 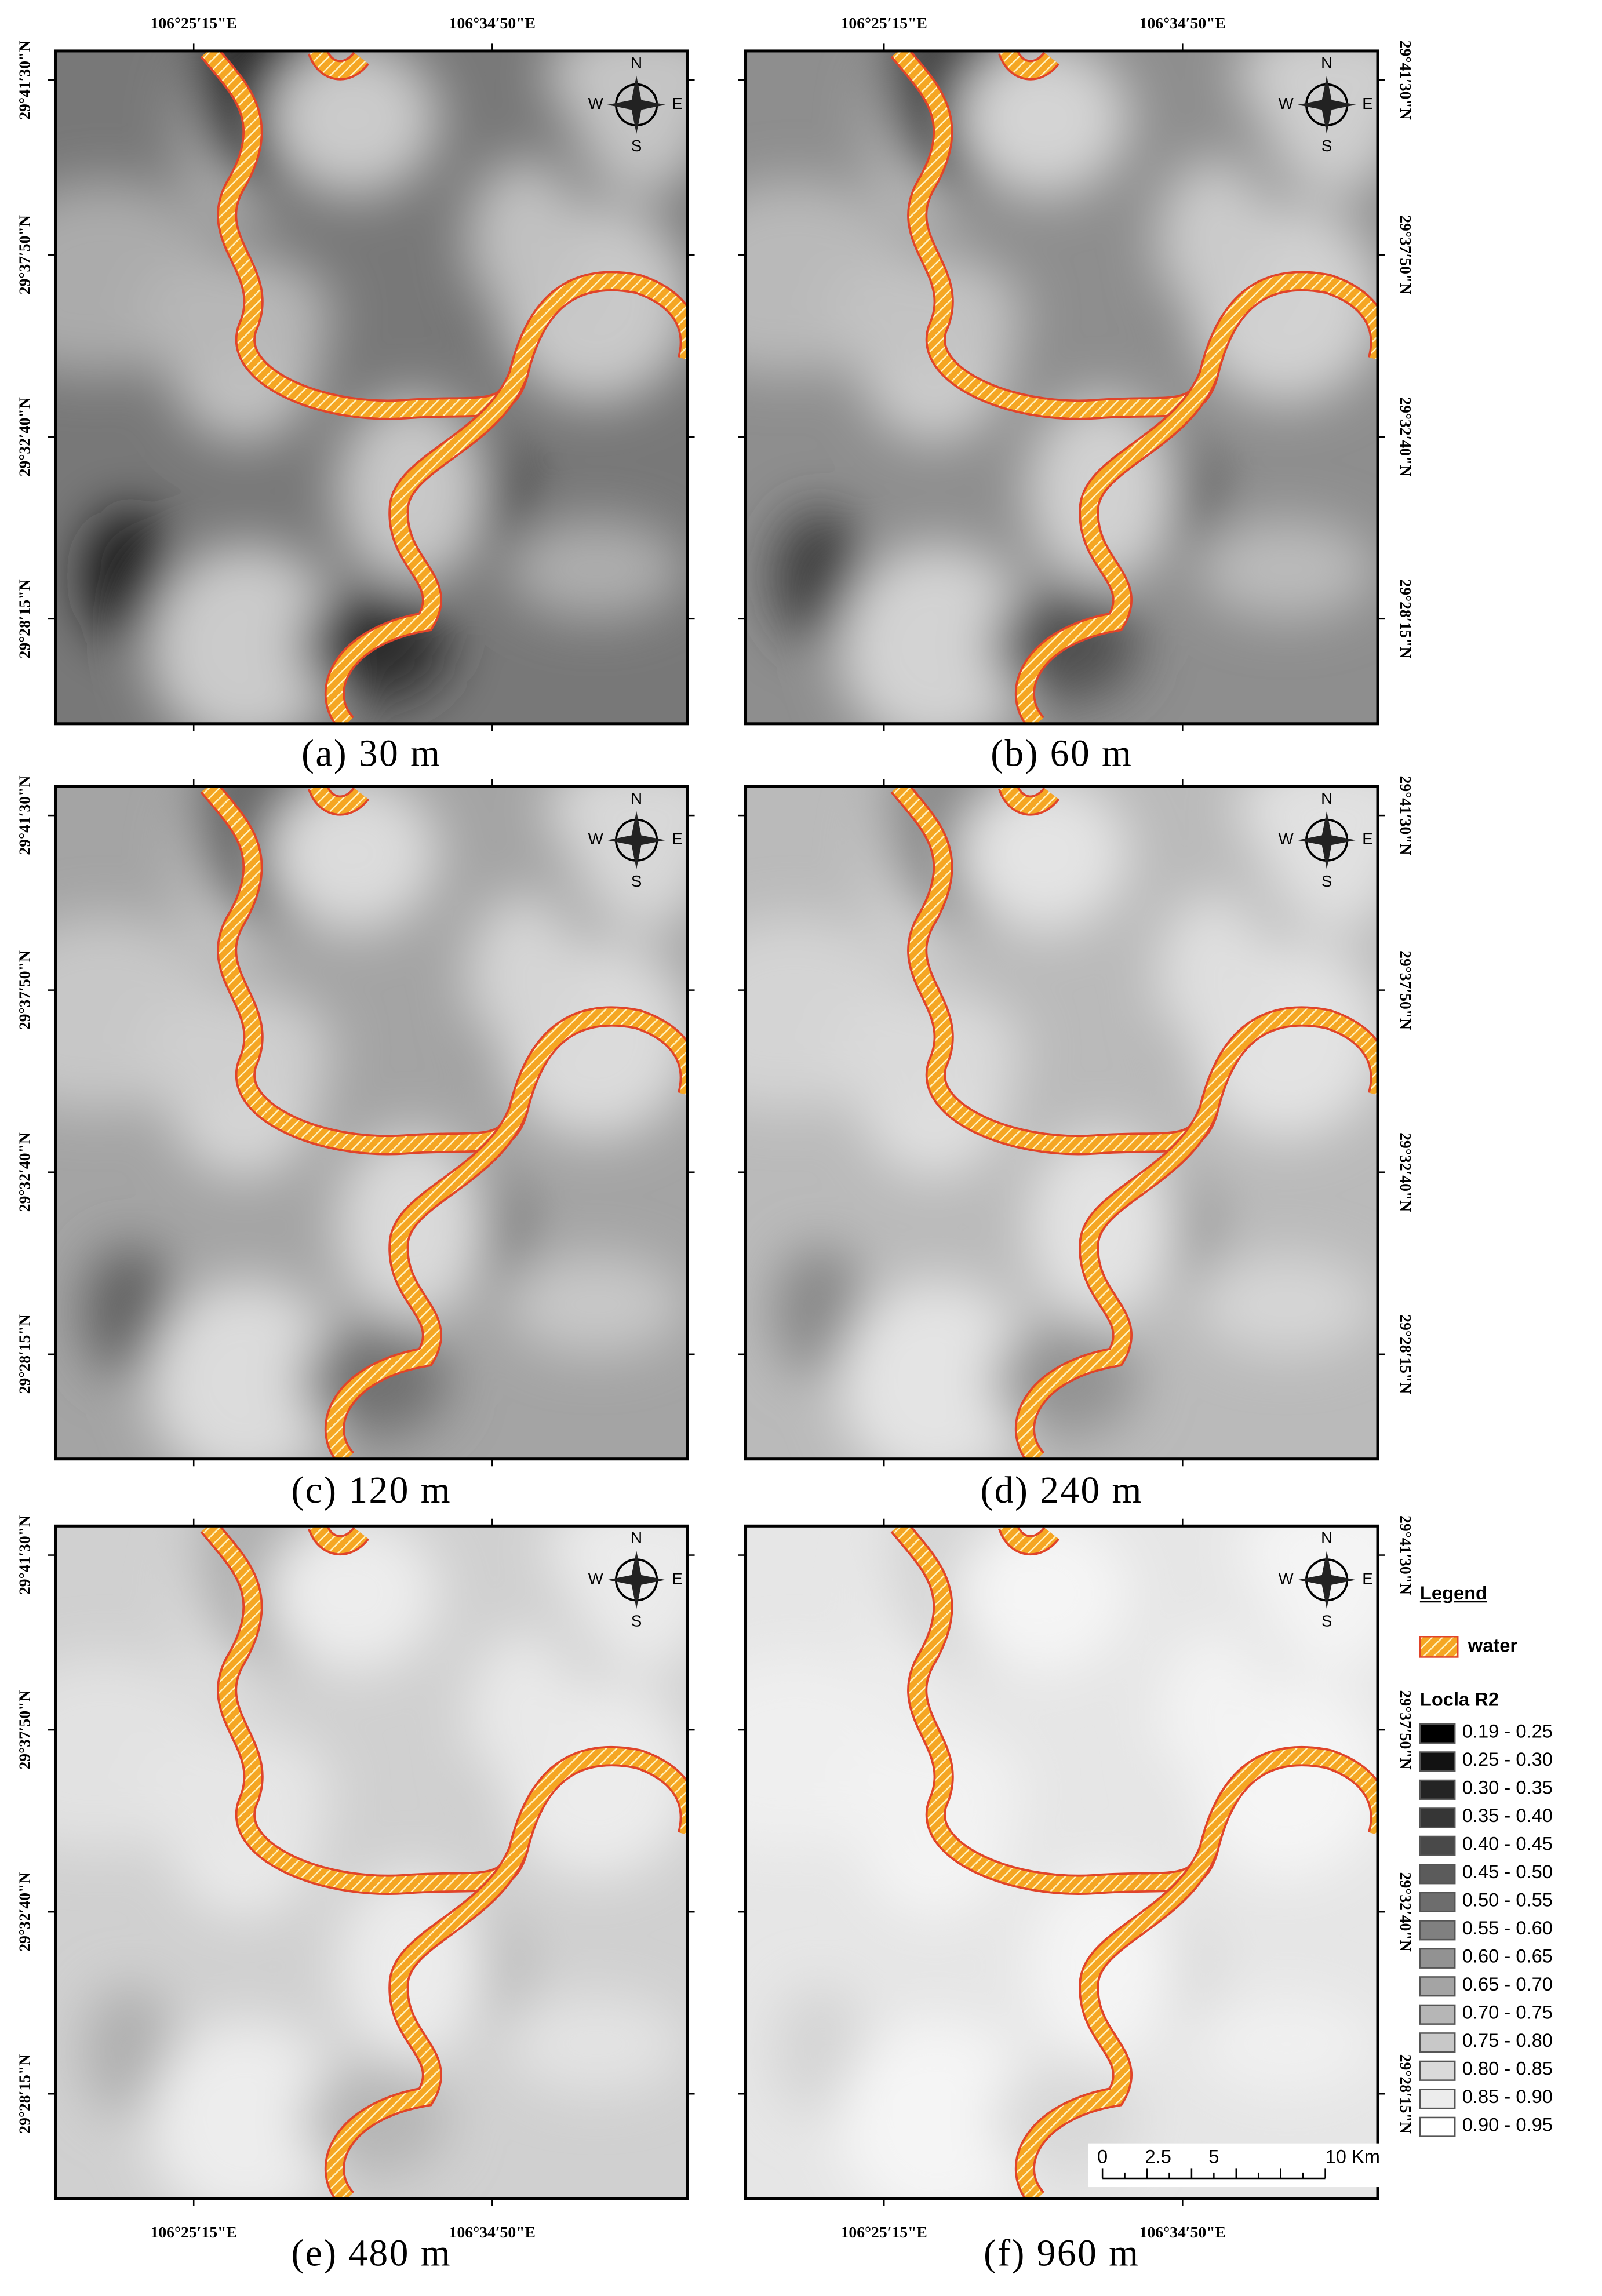 What do you see at coordinates (1507, 1787) in the screenshot?
I see `legend-class-label: 0.30 - 0.35` at bounding box center [1507, 1787].